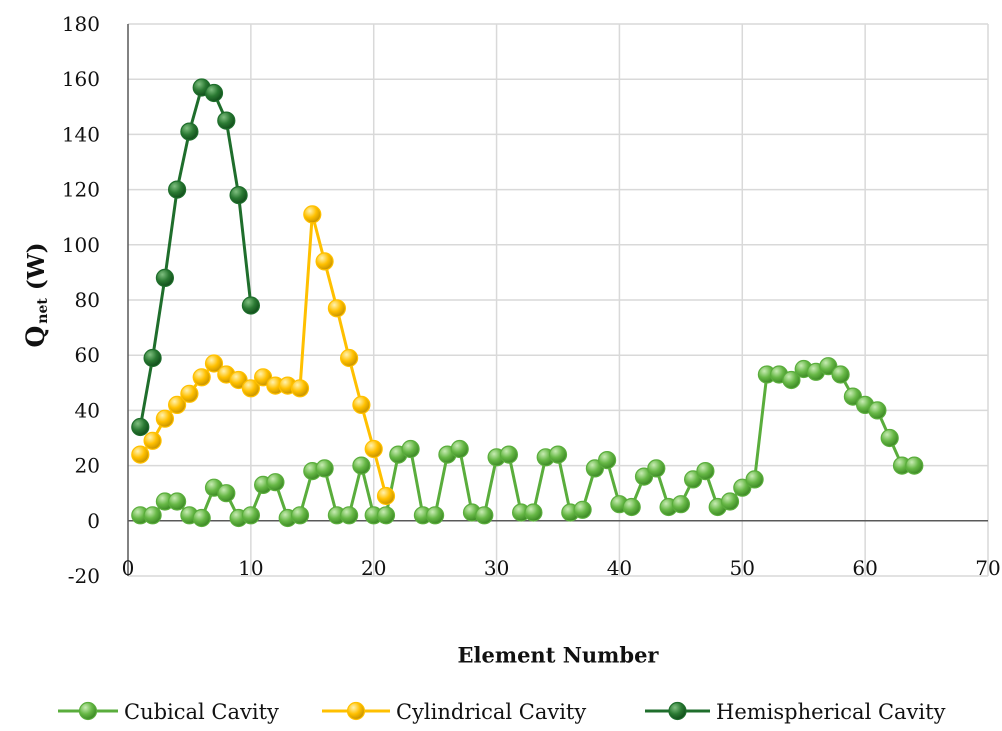  What do you see at coordinates (81, 79) in the screenshot?
I see `y-tick-label: 160` at bounding box center [81, 79].